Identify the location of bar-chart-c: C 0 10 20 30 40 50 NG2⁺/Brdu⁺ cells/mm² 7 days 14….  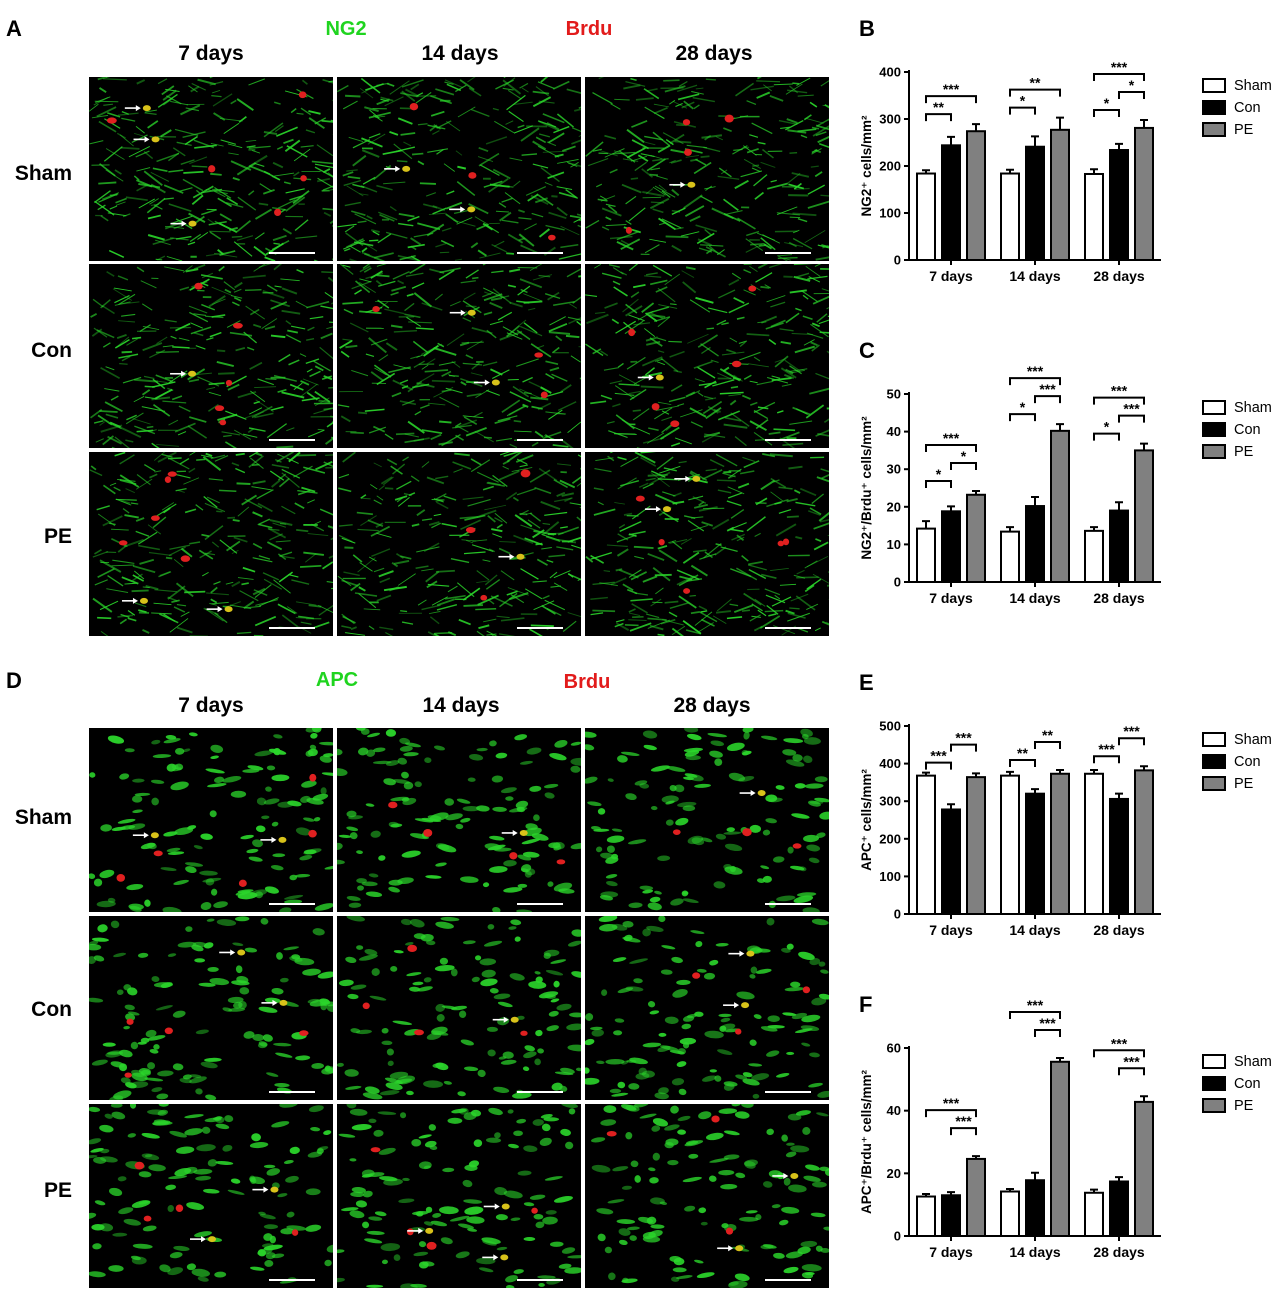
(1065, 472).